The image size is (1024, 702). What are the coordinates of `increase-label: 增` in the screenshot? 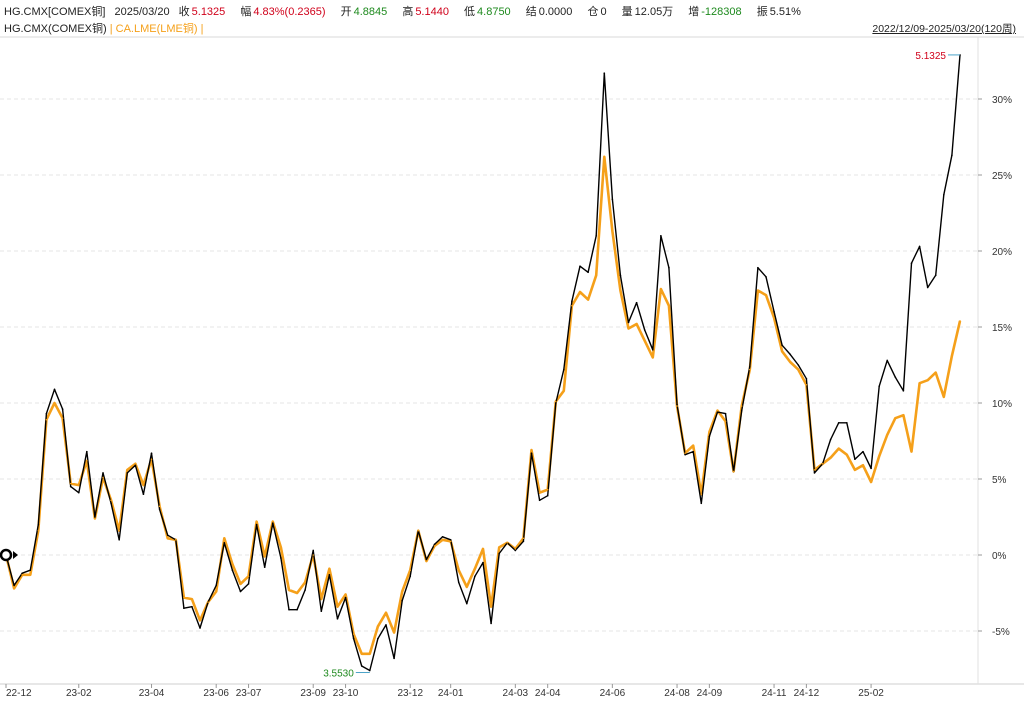 It's located at (694, 12).